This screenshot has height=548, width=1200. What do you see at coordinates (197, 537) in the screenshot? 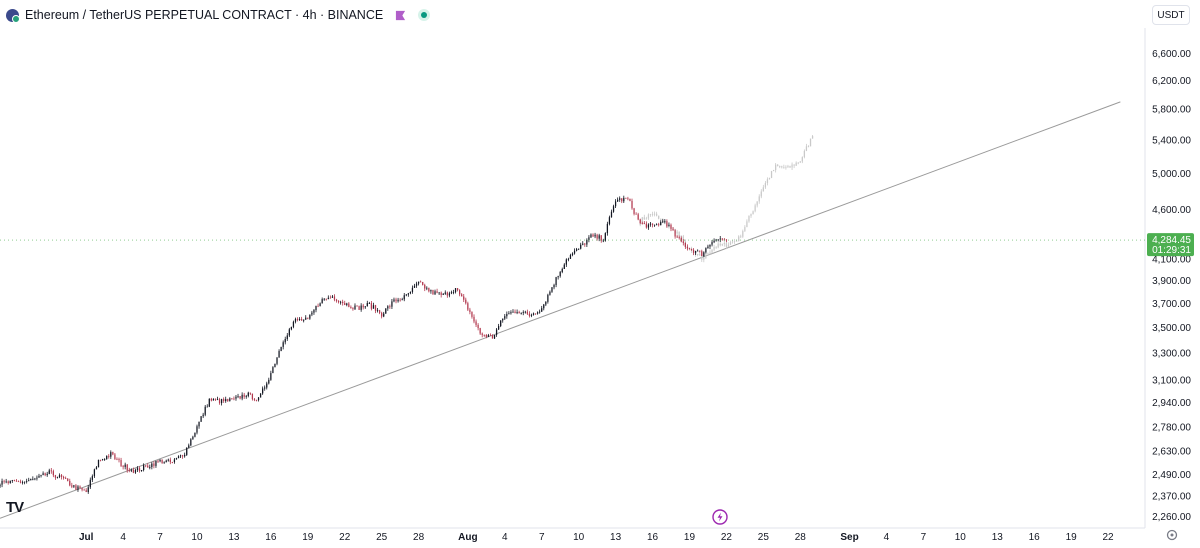
I see `date-tick-label: 10` at bounding box center [197, 537].